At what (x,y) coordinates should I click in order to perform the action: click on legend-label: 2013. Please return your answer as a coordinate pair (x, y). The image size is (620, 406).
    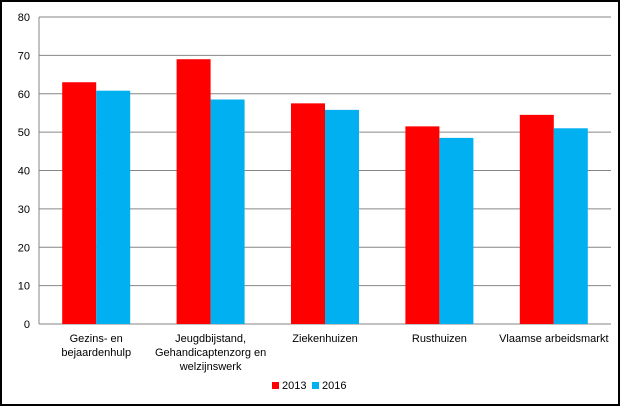
    Looking at the image, I should click on (294, 386).